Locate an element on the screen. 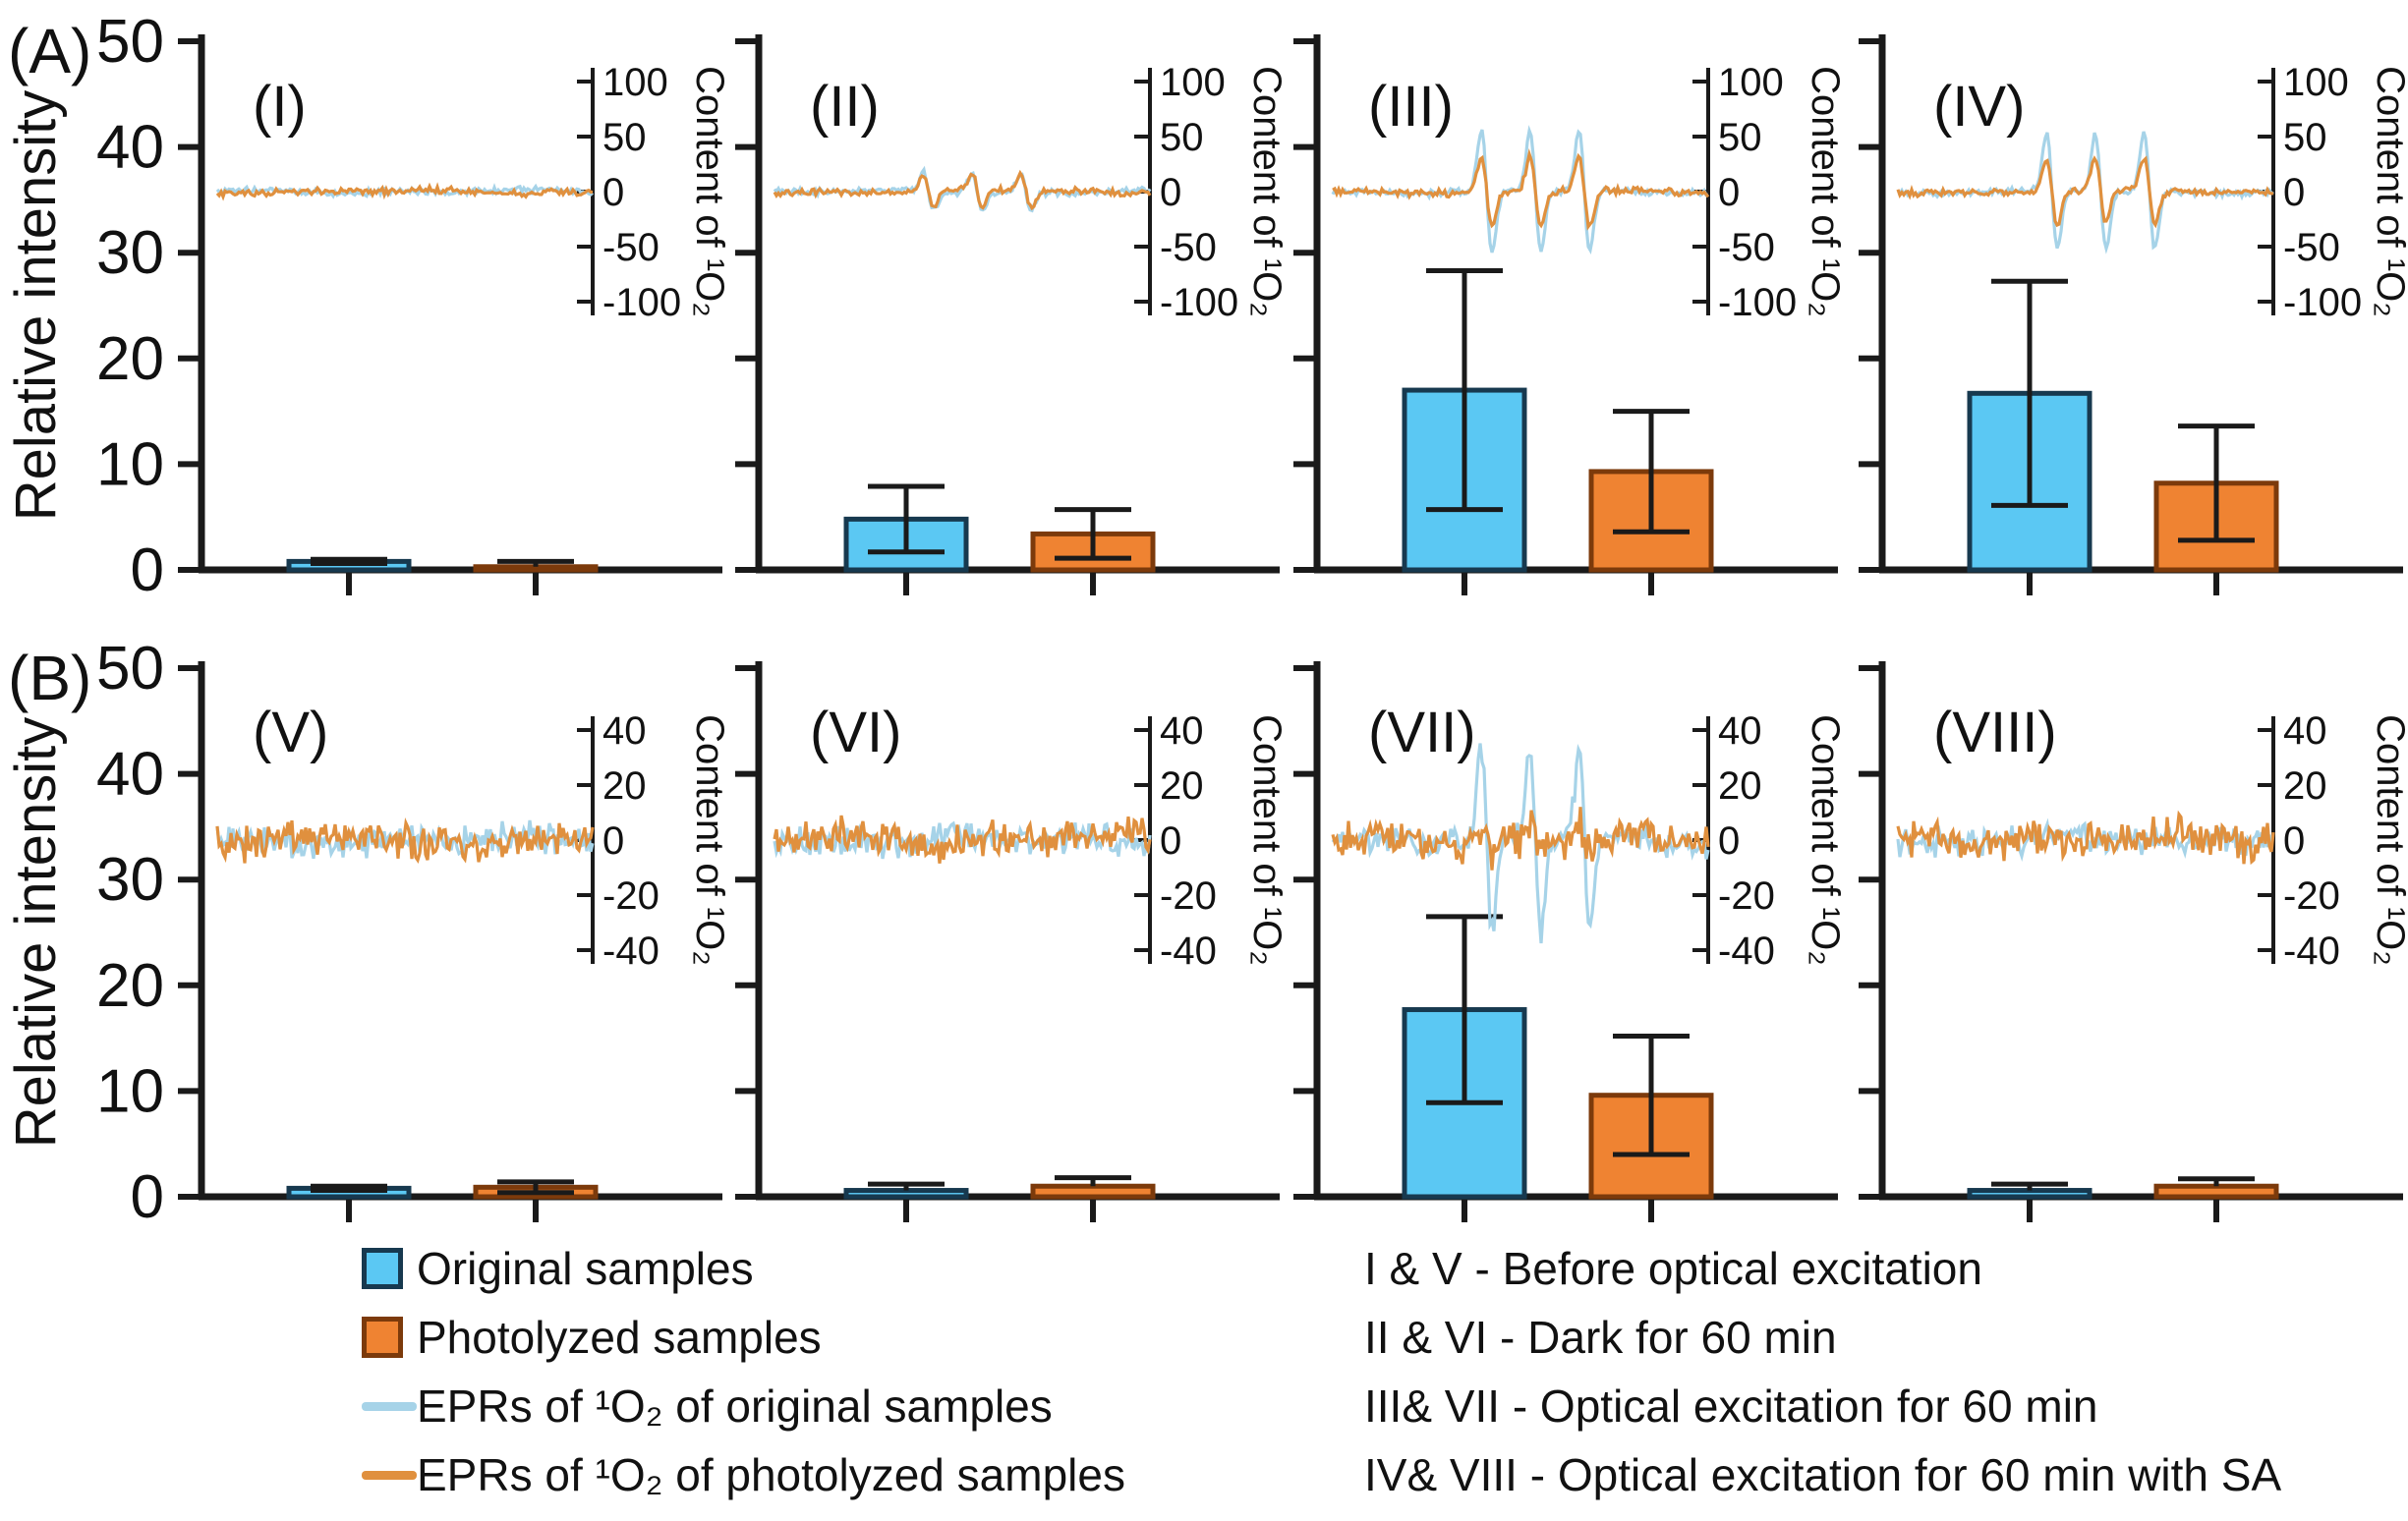  panel-label: (I) is located at coordinates (280, 107).